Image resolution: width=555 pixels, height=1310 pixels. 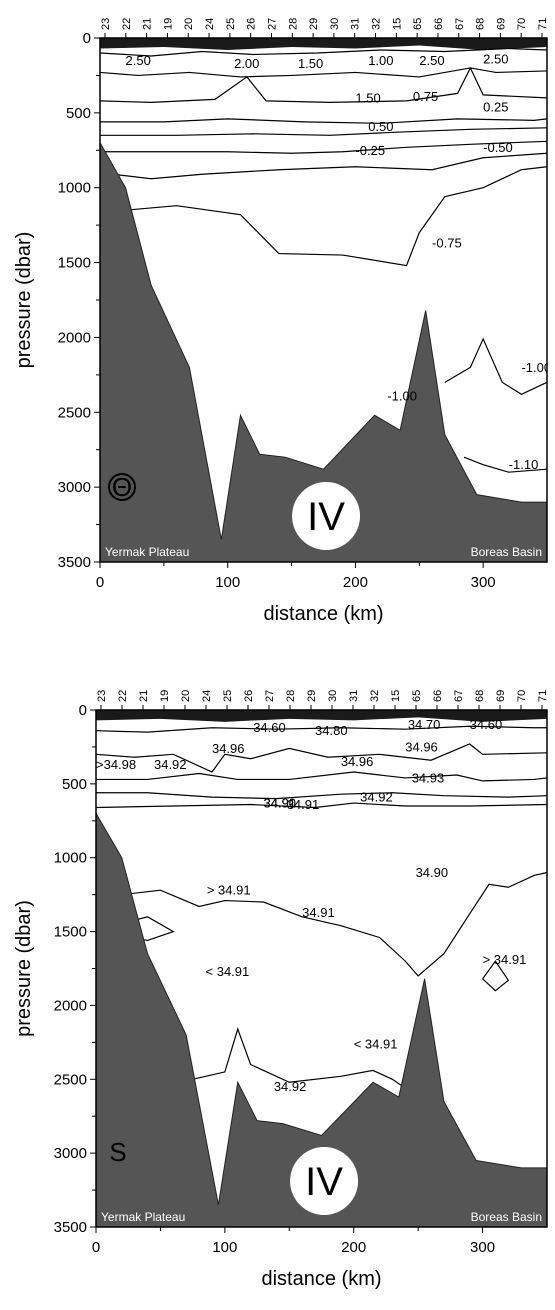 I want to click on contour-label: 34.90, so click(x=280, y=802).